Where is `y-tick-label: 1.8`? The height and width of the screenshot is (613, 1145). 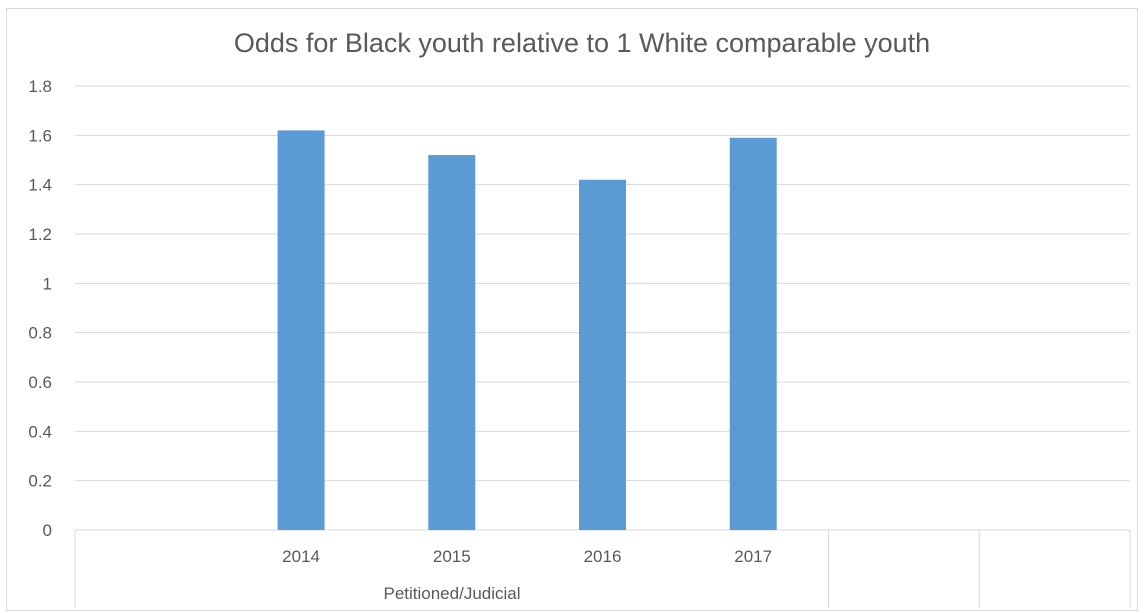 y-tick-label: 1.8 is located at coordinates (40, 86).